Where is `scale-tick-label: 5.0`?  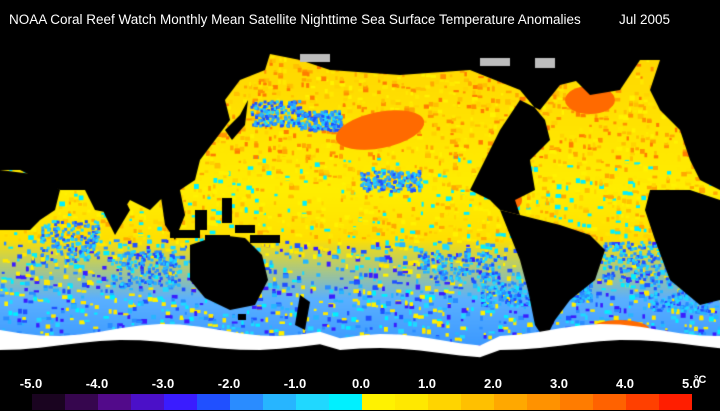 scale-tick-label: 5.0 is located at coordinates (691, 383).